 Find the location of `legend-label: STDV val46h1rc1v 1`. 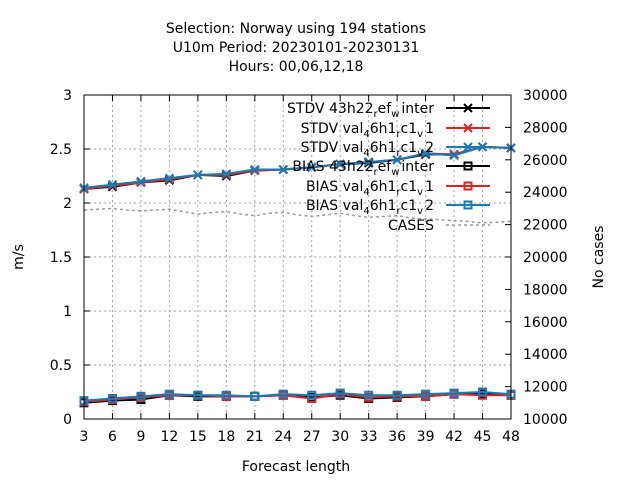

legend-label: STDV val46h1rc1v 1 is located at coordinates (367, 130).